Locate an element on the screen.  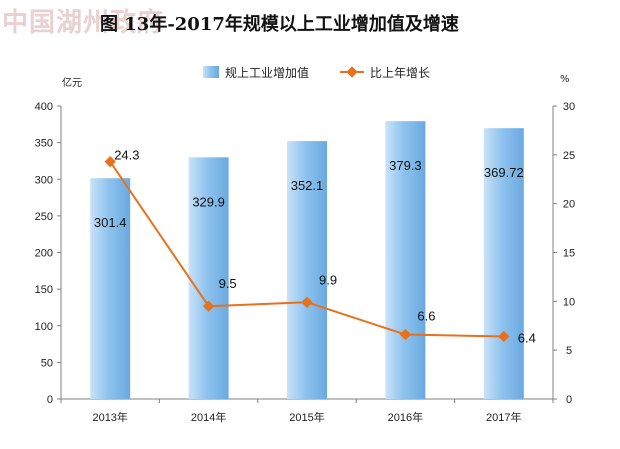
y-right-tick-label: 20 is located at coordinates (569, 205).